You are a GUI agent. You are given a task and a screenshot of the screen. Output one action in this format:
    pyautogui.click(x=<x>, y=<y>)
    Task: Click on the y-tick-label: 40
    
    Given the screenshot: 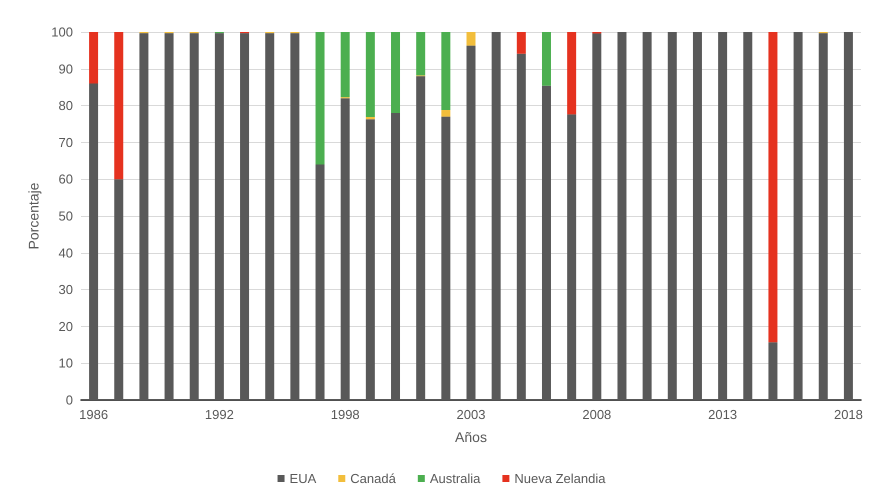 What is the action you would take?
    pyautogui.click(x=65, y=252)
    